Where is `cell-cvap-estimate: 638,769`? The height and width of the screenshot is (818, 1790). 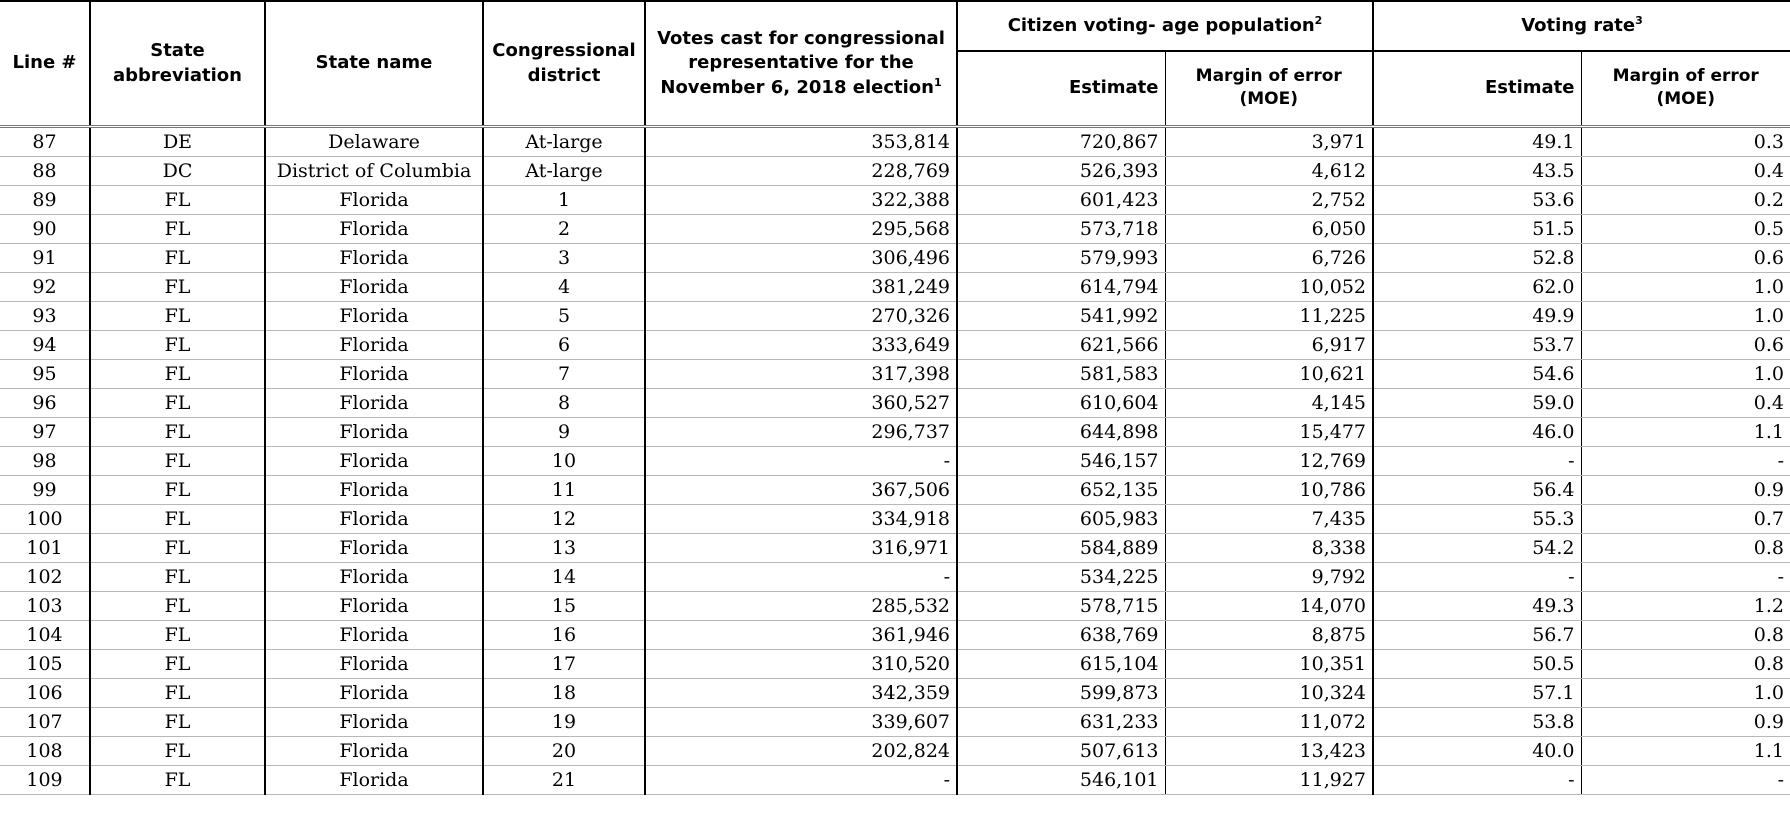
cell-cvap-estimate: 638,769 is located at coordinates (1060, 635).